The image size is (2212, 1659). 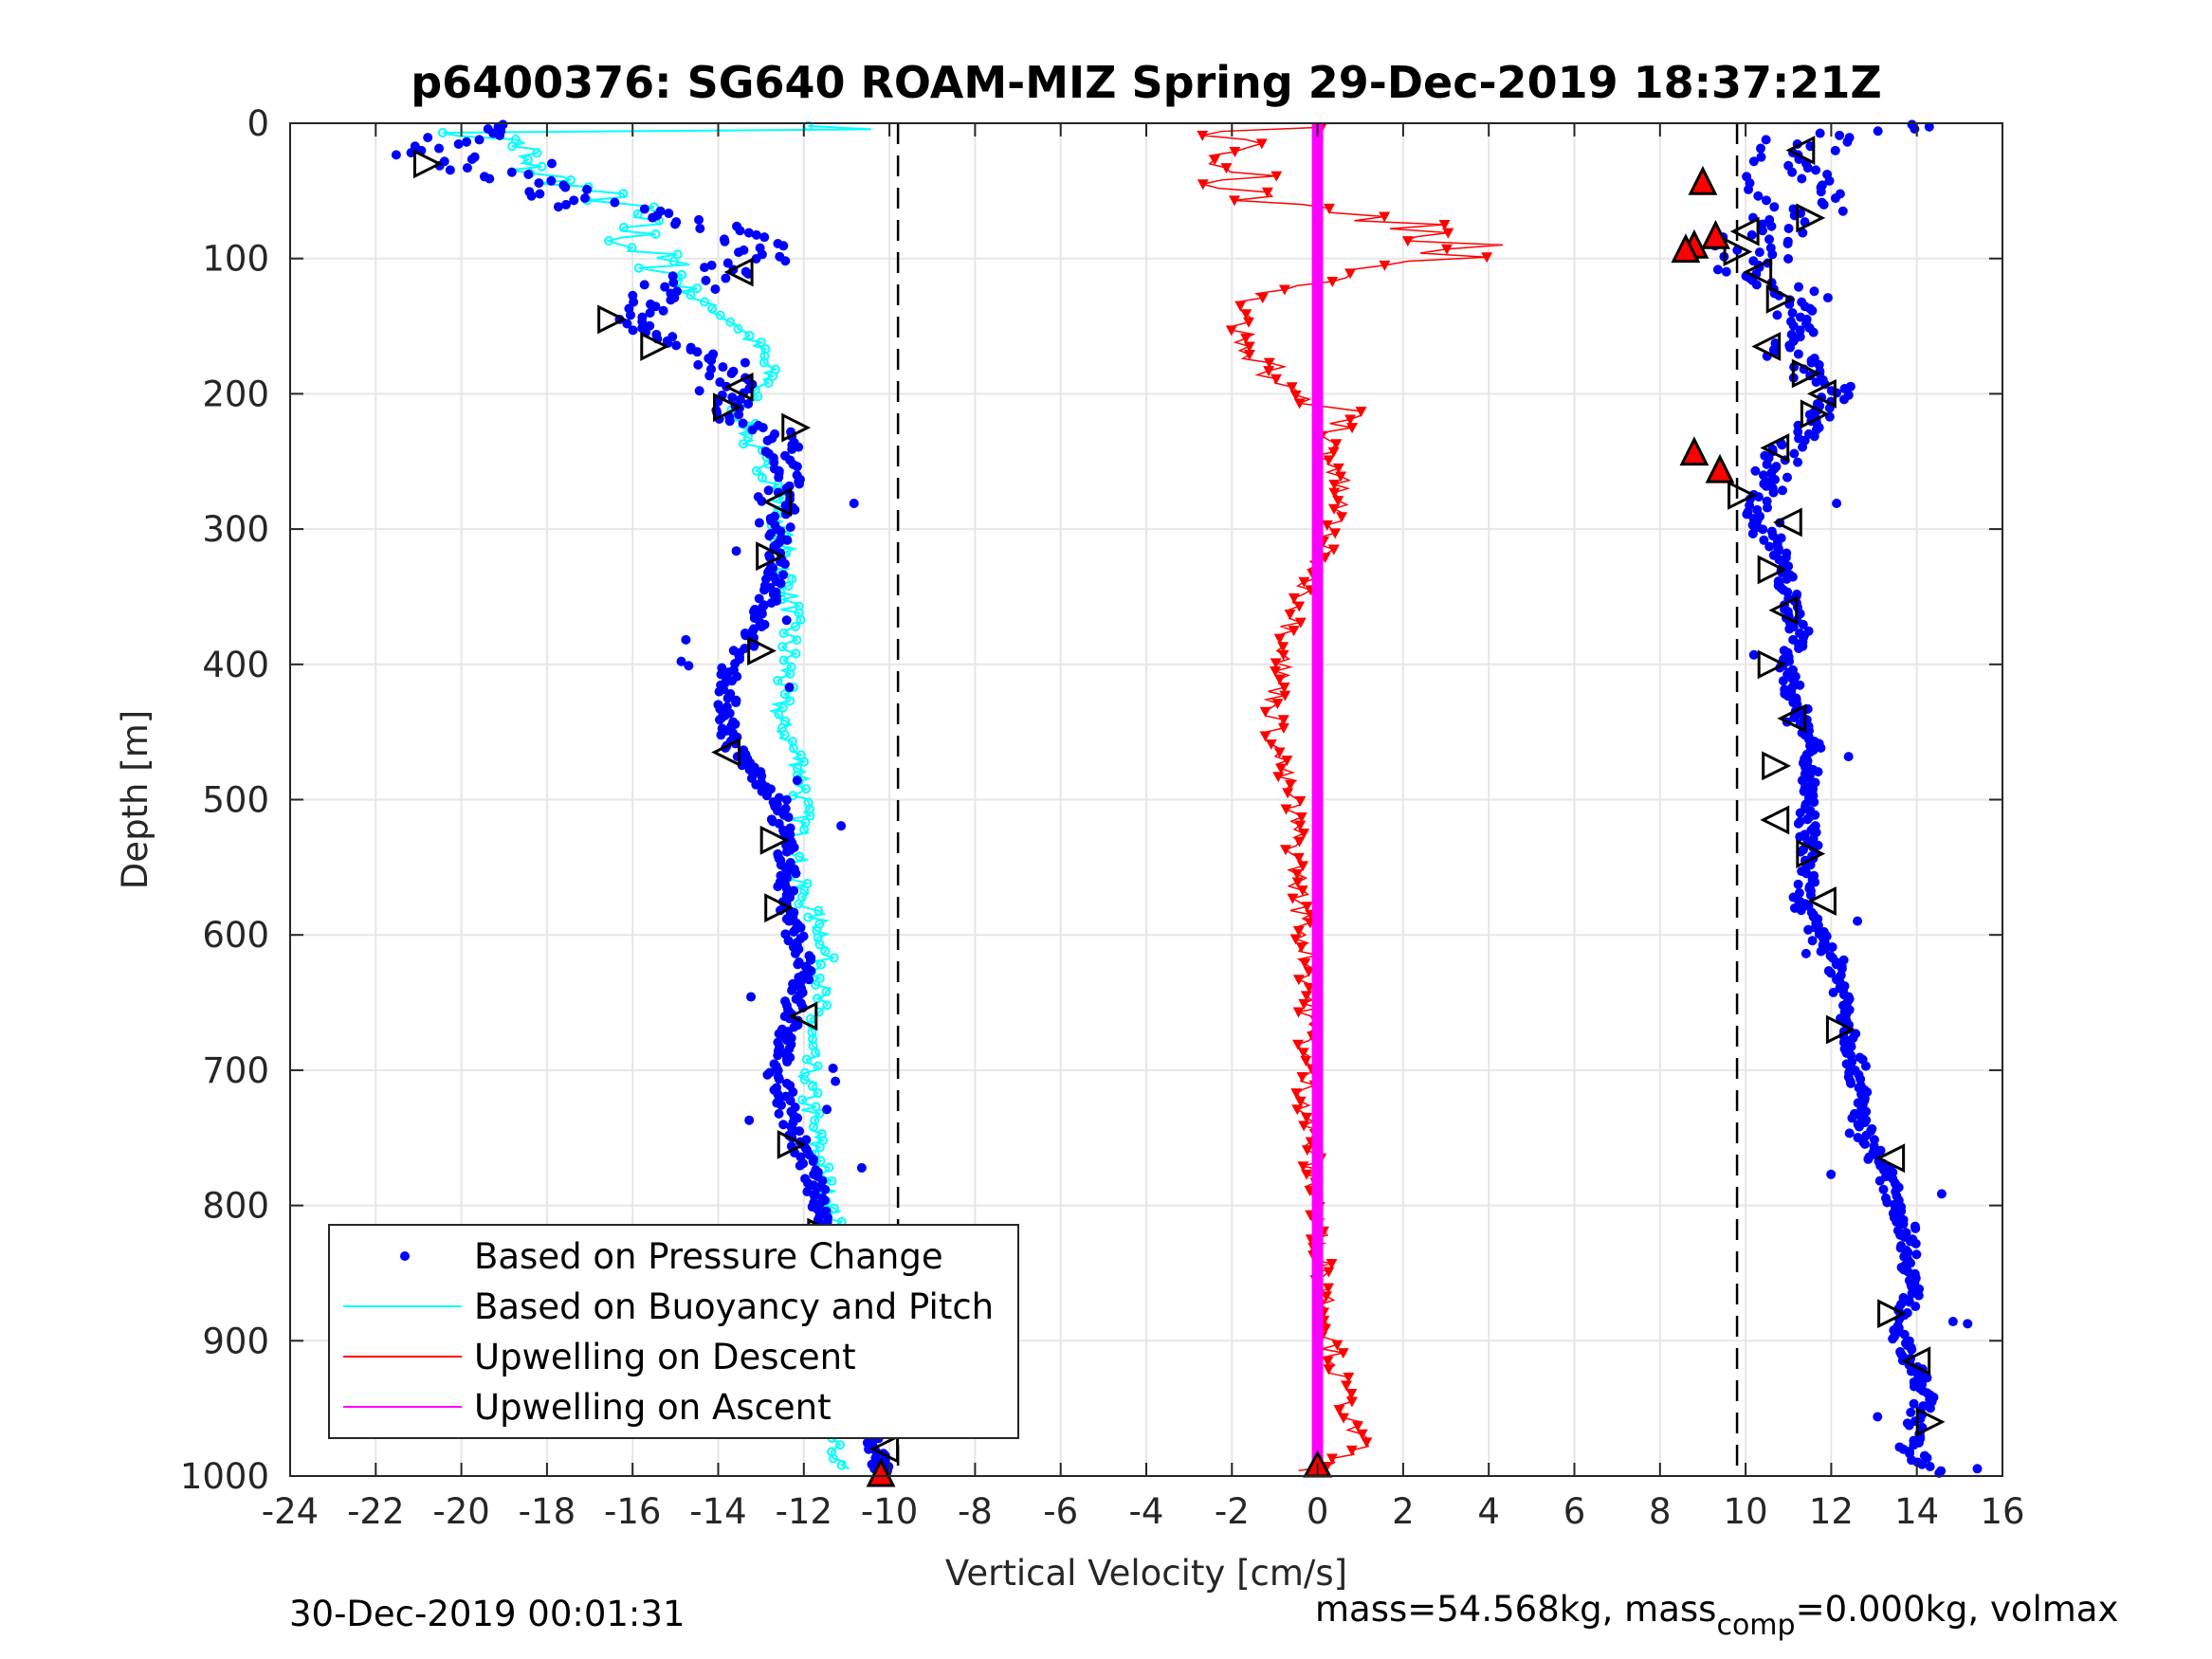 I want to click on x-tick-label: 0, so click(x=1318, y=1511).